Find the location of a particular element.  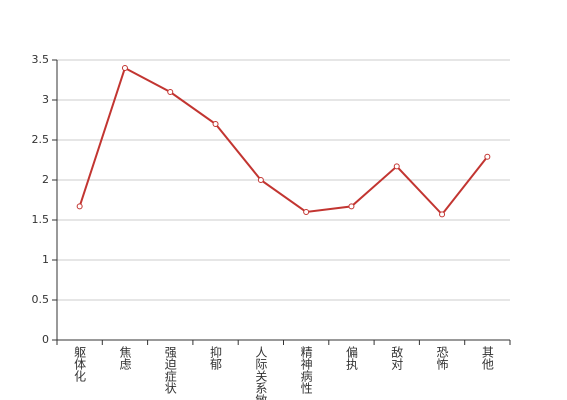

y-tick-label: 1.5 is located at coordinates (41, 219).